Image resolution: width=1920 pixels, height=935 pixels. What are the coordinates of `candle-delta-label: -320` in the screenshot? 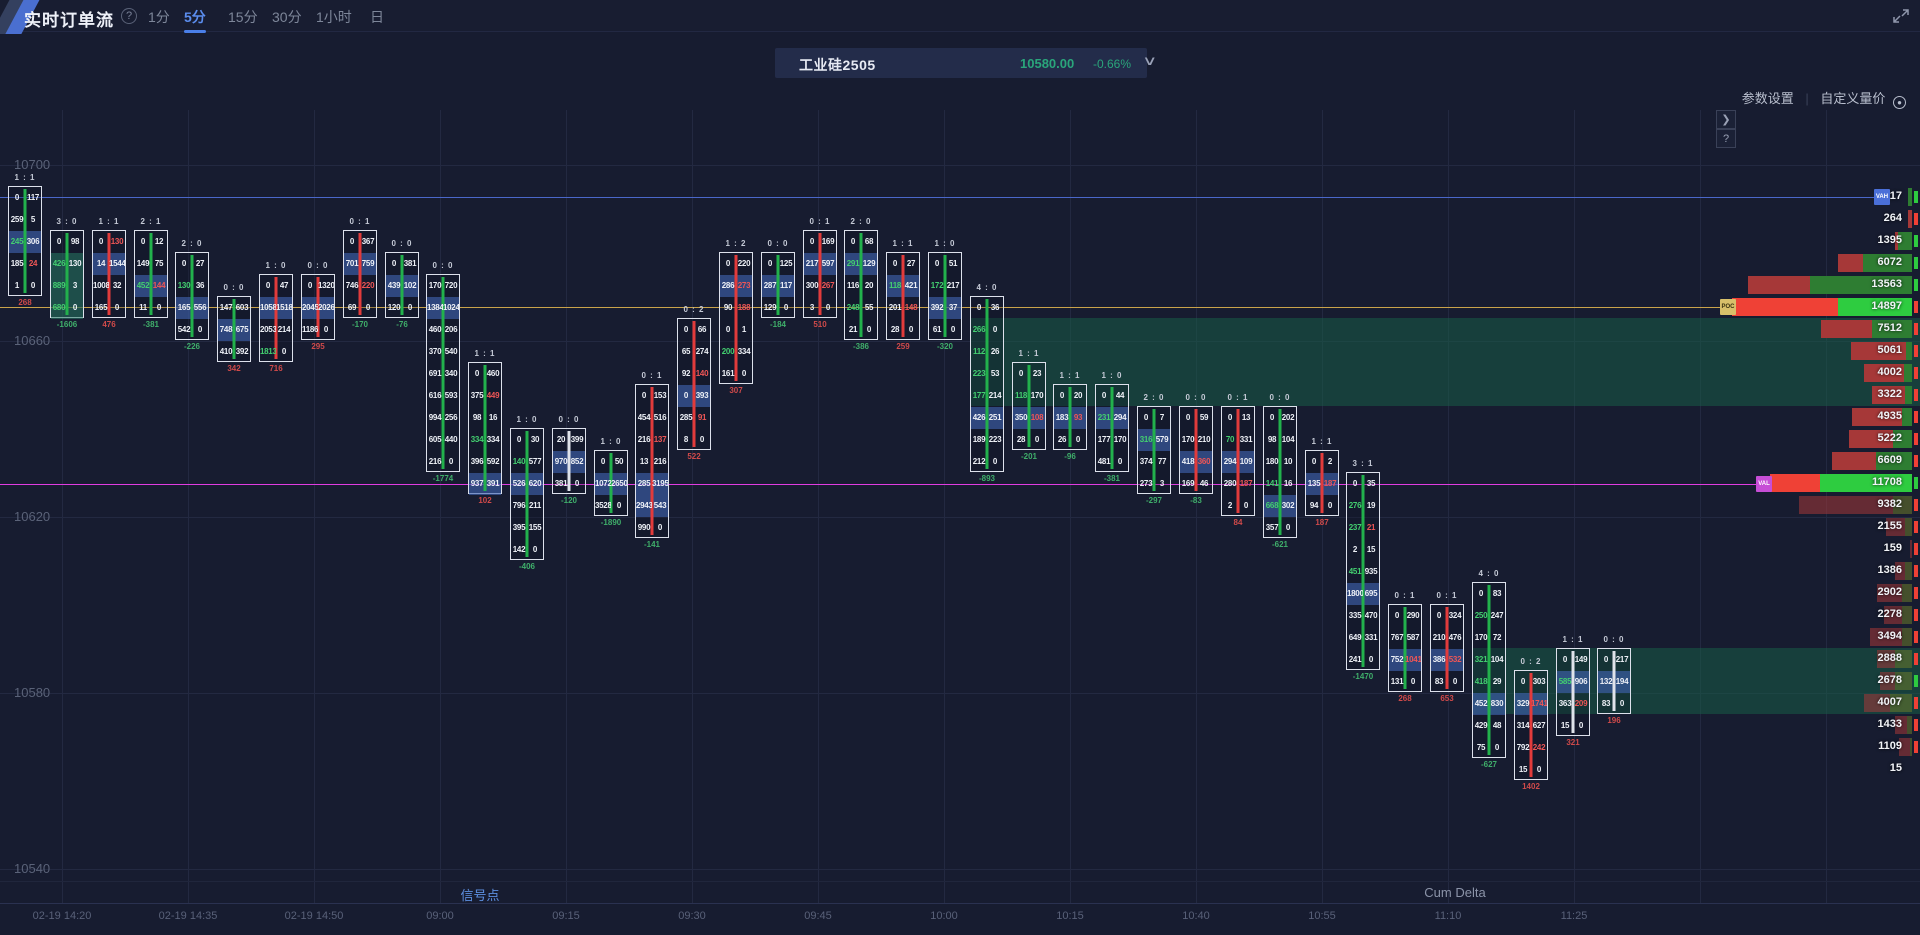 It's located at (944, 346).